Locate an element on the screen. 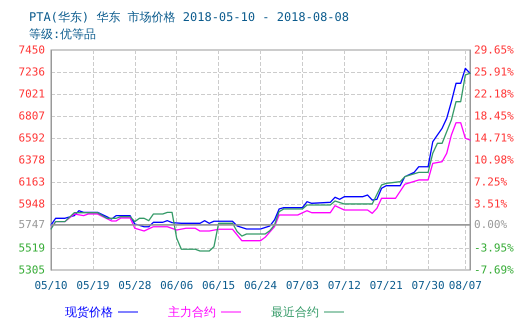  legend-label: 现货价格 is located at coordinates (89, 312).